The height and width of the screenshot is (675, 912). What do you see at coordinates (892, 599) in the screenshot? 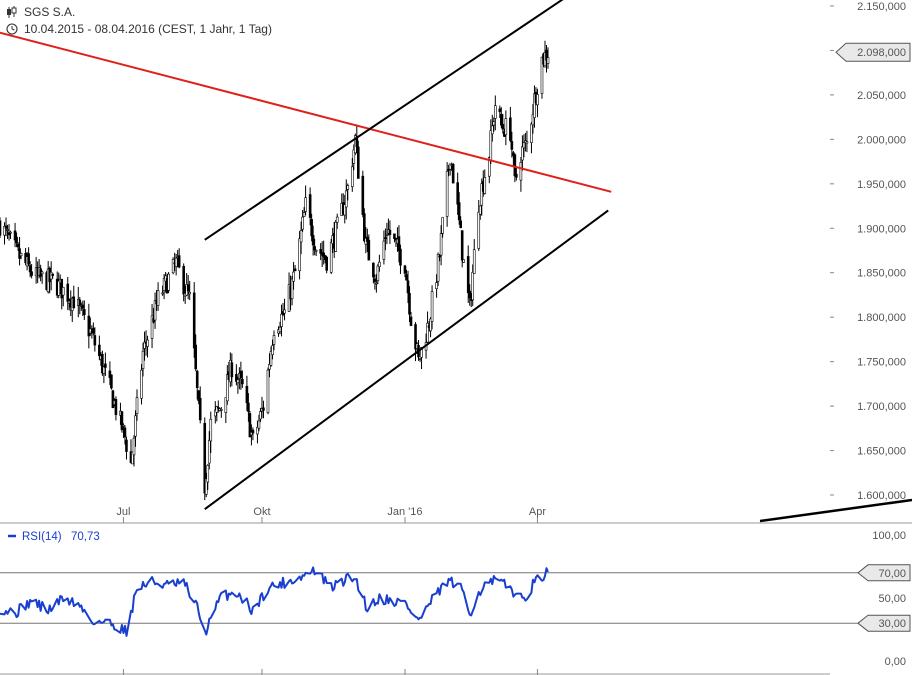
I see `rsi-tick-label: 50,00` at bounding box center [892, 599].